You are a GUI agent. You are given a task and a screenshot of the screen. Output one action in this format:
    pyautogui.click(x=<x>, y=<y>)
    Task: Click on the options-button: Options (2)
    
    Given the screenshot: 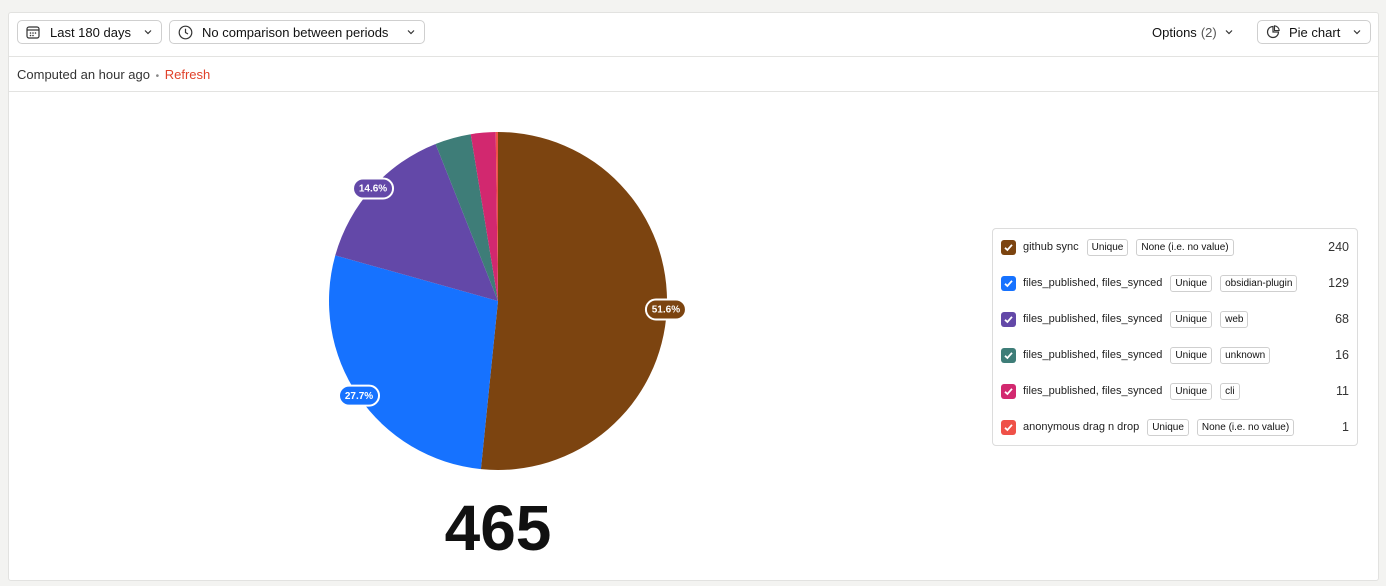 What is the action you would take?
    pyautogui.click(x=1193, y=32)
    